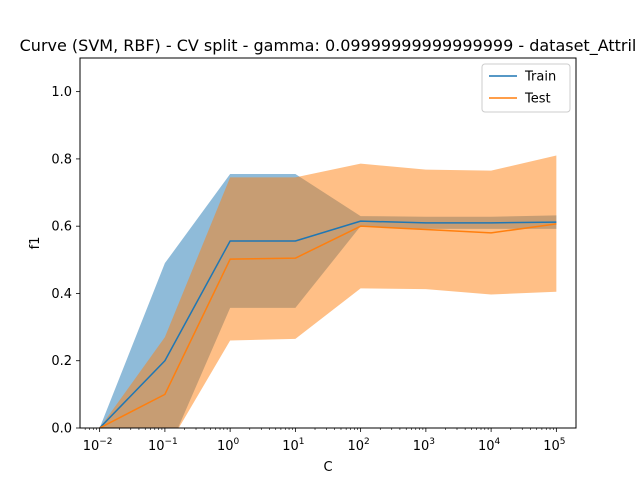 The image size is (640, 480). What do you see at coordinates (540, 77) in the screenshot?
I see `legend-label-train: Train` at bounding box center [540, 77].